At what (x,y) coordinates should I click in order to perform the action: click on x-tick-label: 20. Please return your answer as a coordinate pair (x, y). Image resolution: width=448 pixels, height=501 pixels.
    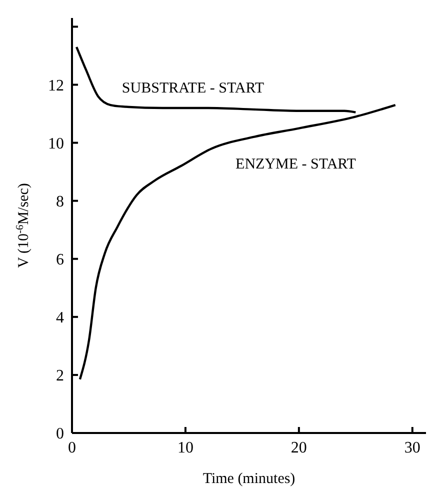
    Looking at the image, I should click on (298, 447).